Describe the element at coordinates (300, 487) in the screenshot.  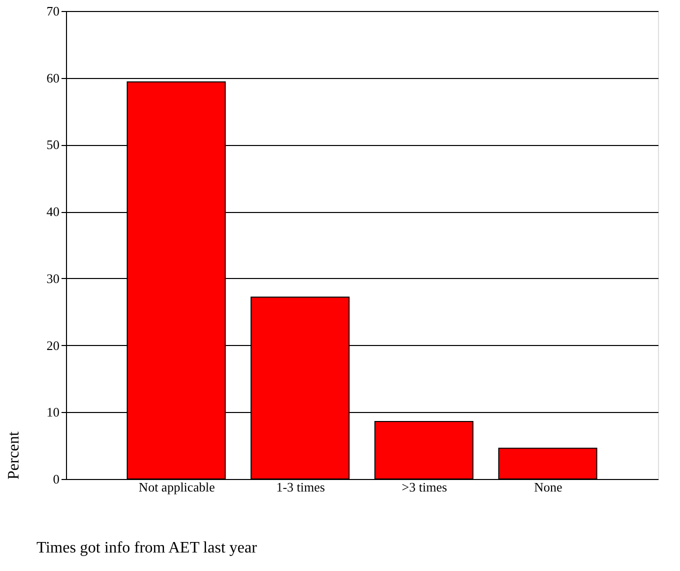
I see `x-tick-label: 1-3 times` at that location.